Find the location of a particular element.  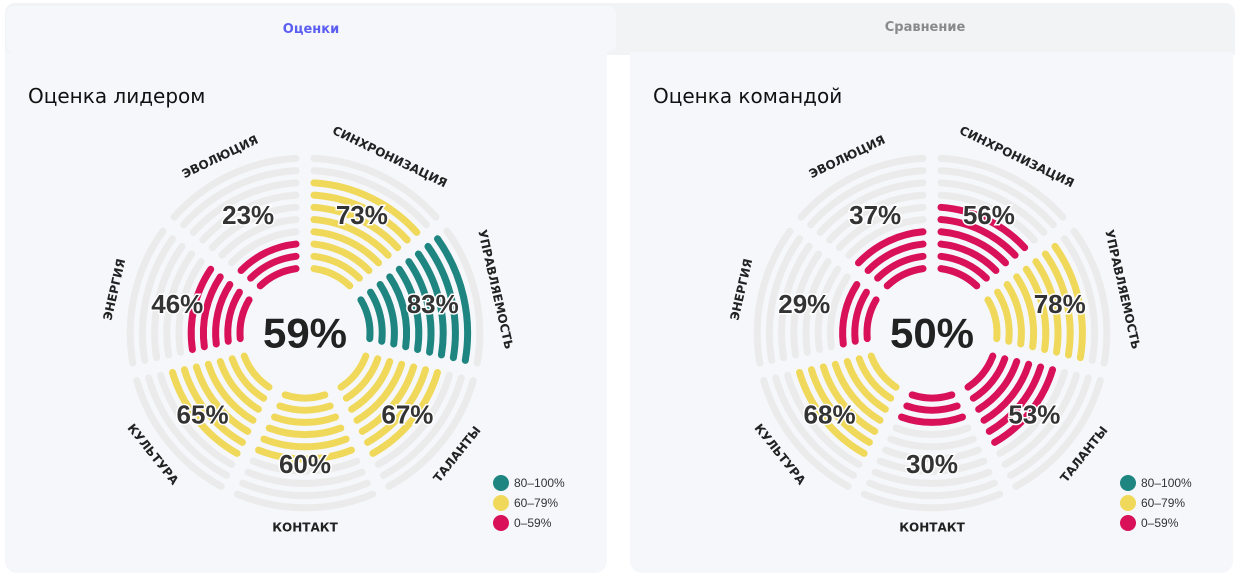

legend: 80–100% 60–79% 0–59% is located at coordinates (1156, 503).